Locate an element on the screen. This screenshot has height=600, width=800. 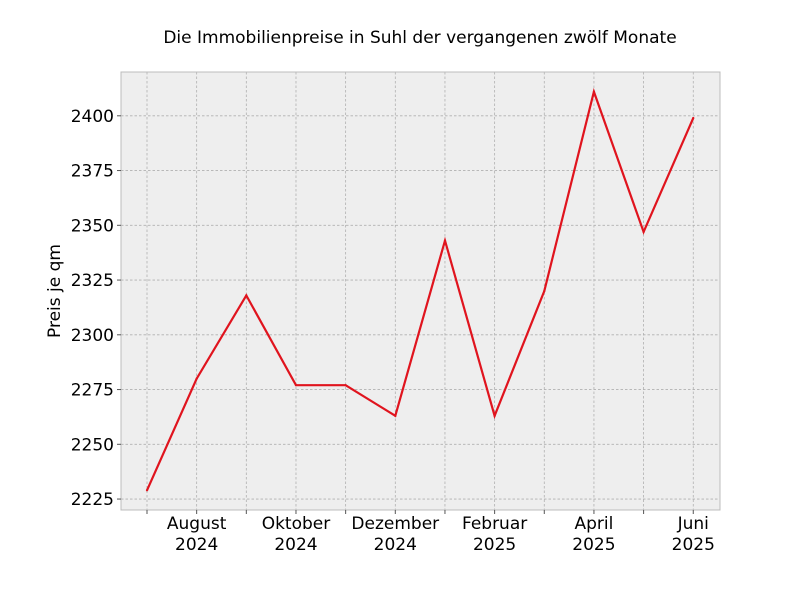
x-tick-label: Dezember is located at coordinates (395, 524).